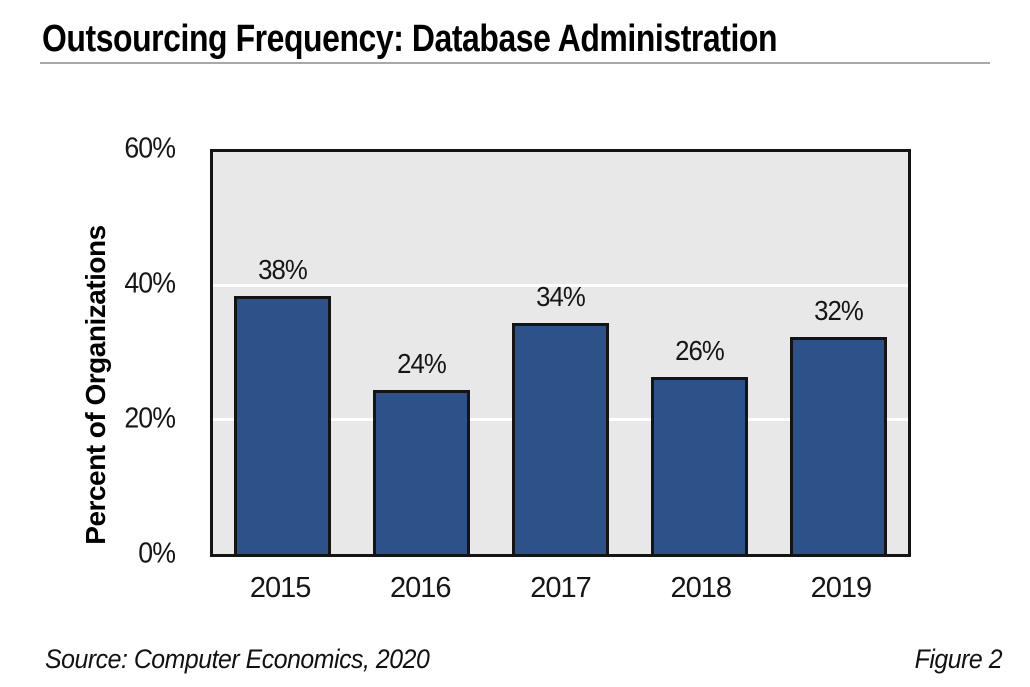 The width and height of the screenshot is (1030, 687). I want to click on bar-value-label-2018: 26%, so click(700, 350).